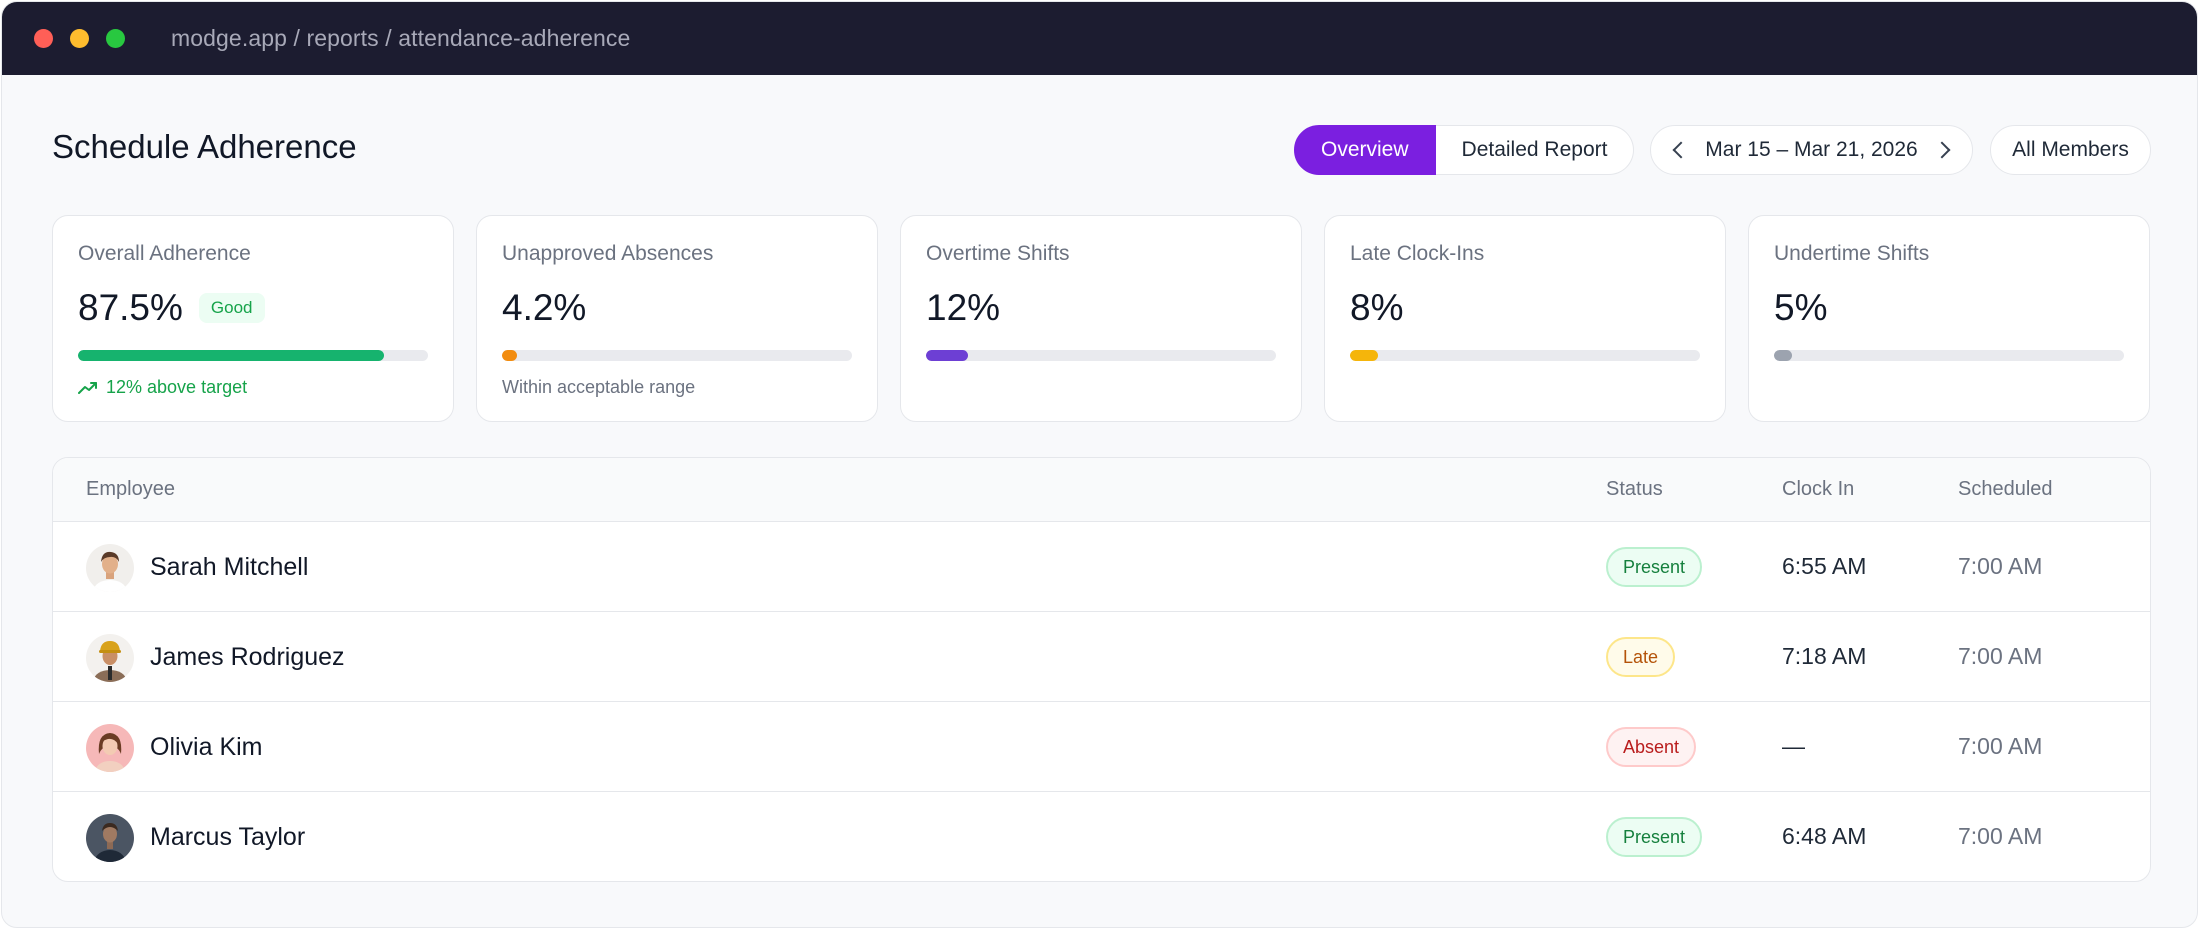 The image size is (2200, 930). What do you see at coordinates (1101, 836) in the screenshot?
I see `table-row: Marcus Taylor Present 6:48 AM 7:00 AM` at bounding box center [1101, 836].